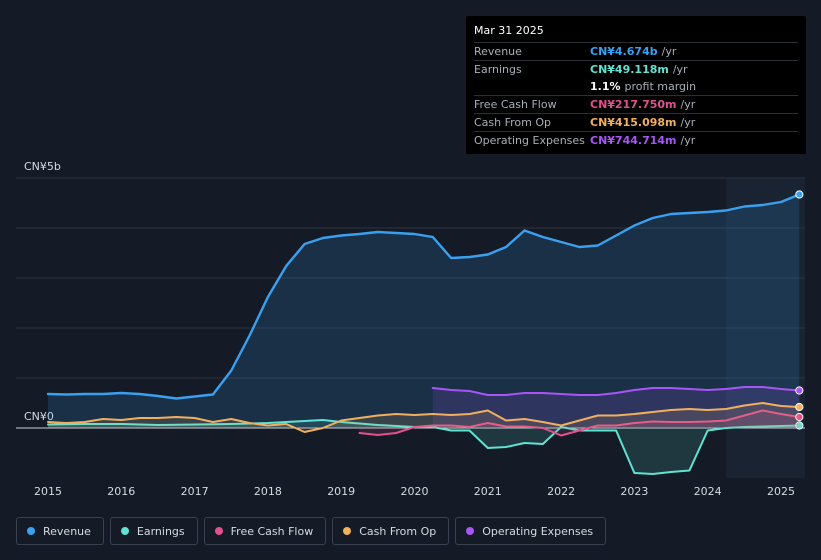 This screenshot has height=560, width=821. I want to click on legend-item-cash-from-op: Cash From Op, so click(391, 531).